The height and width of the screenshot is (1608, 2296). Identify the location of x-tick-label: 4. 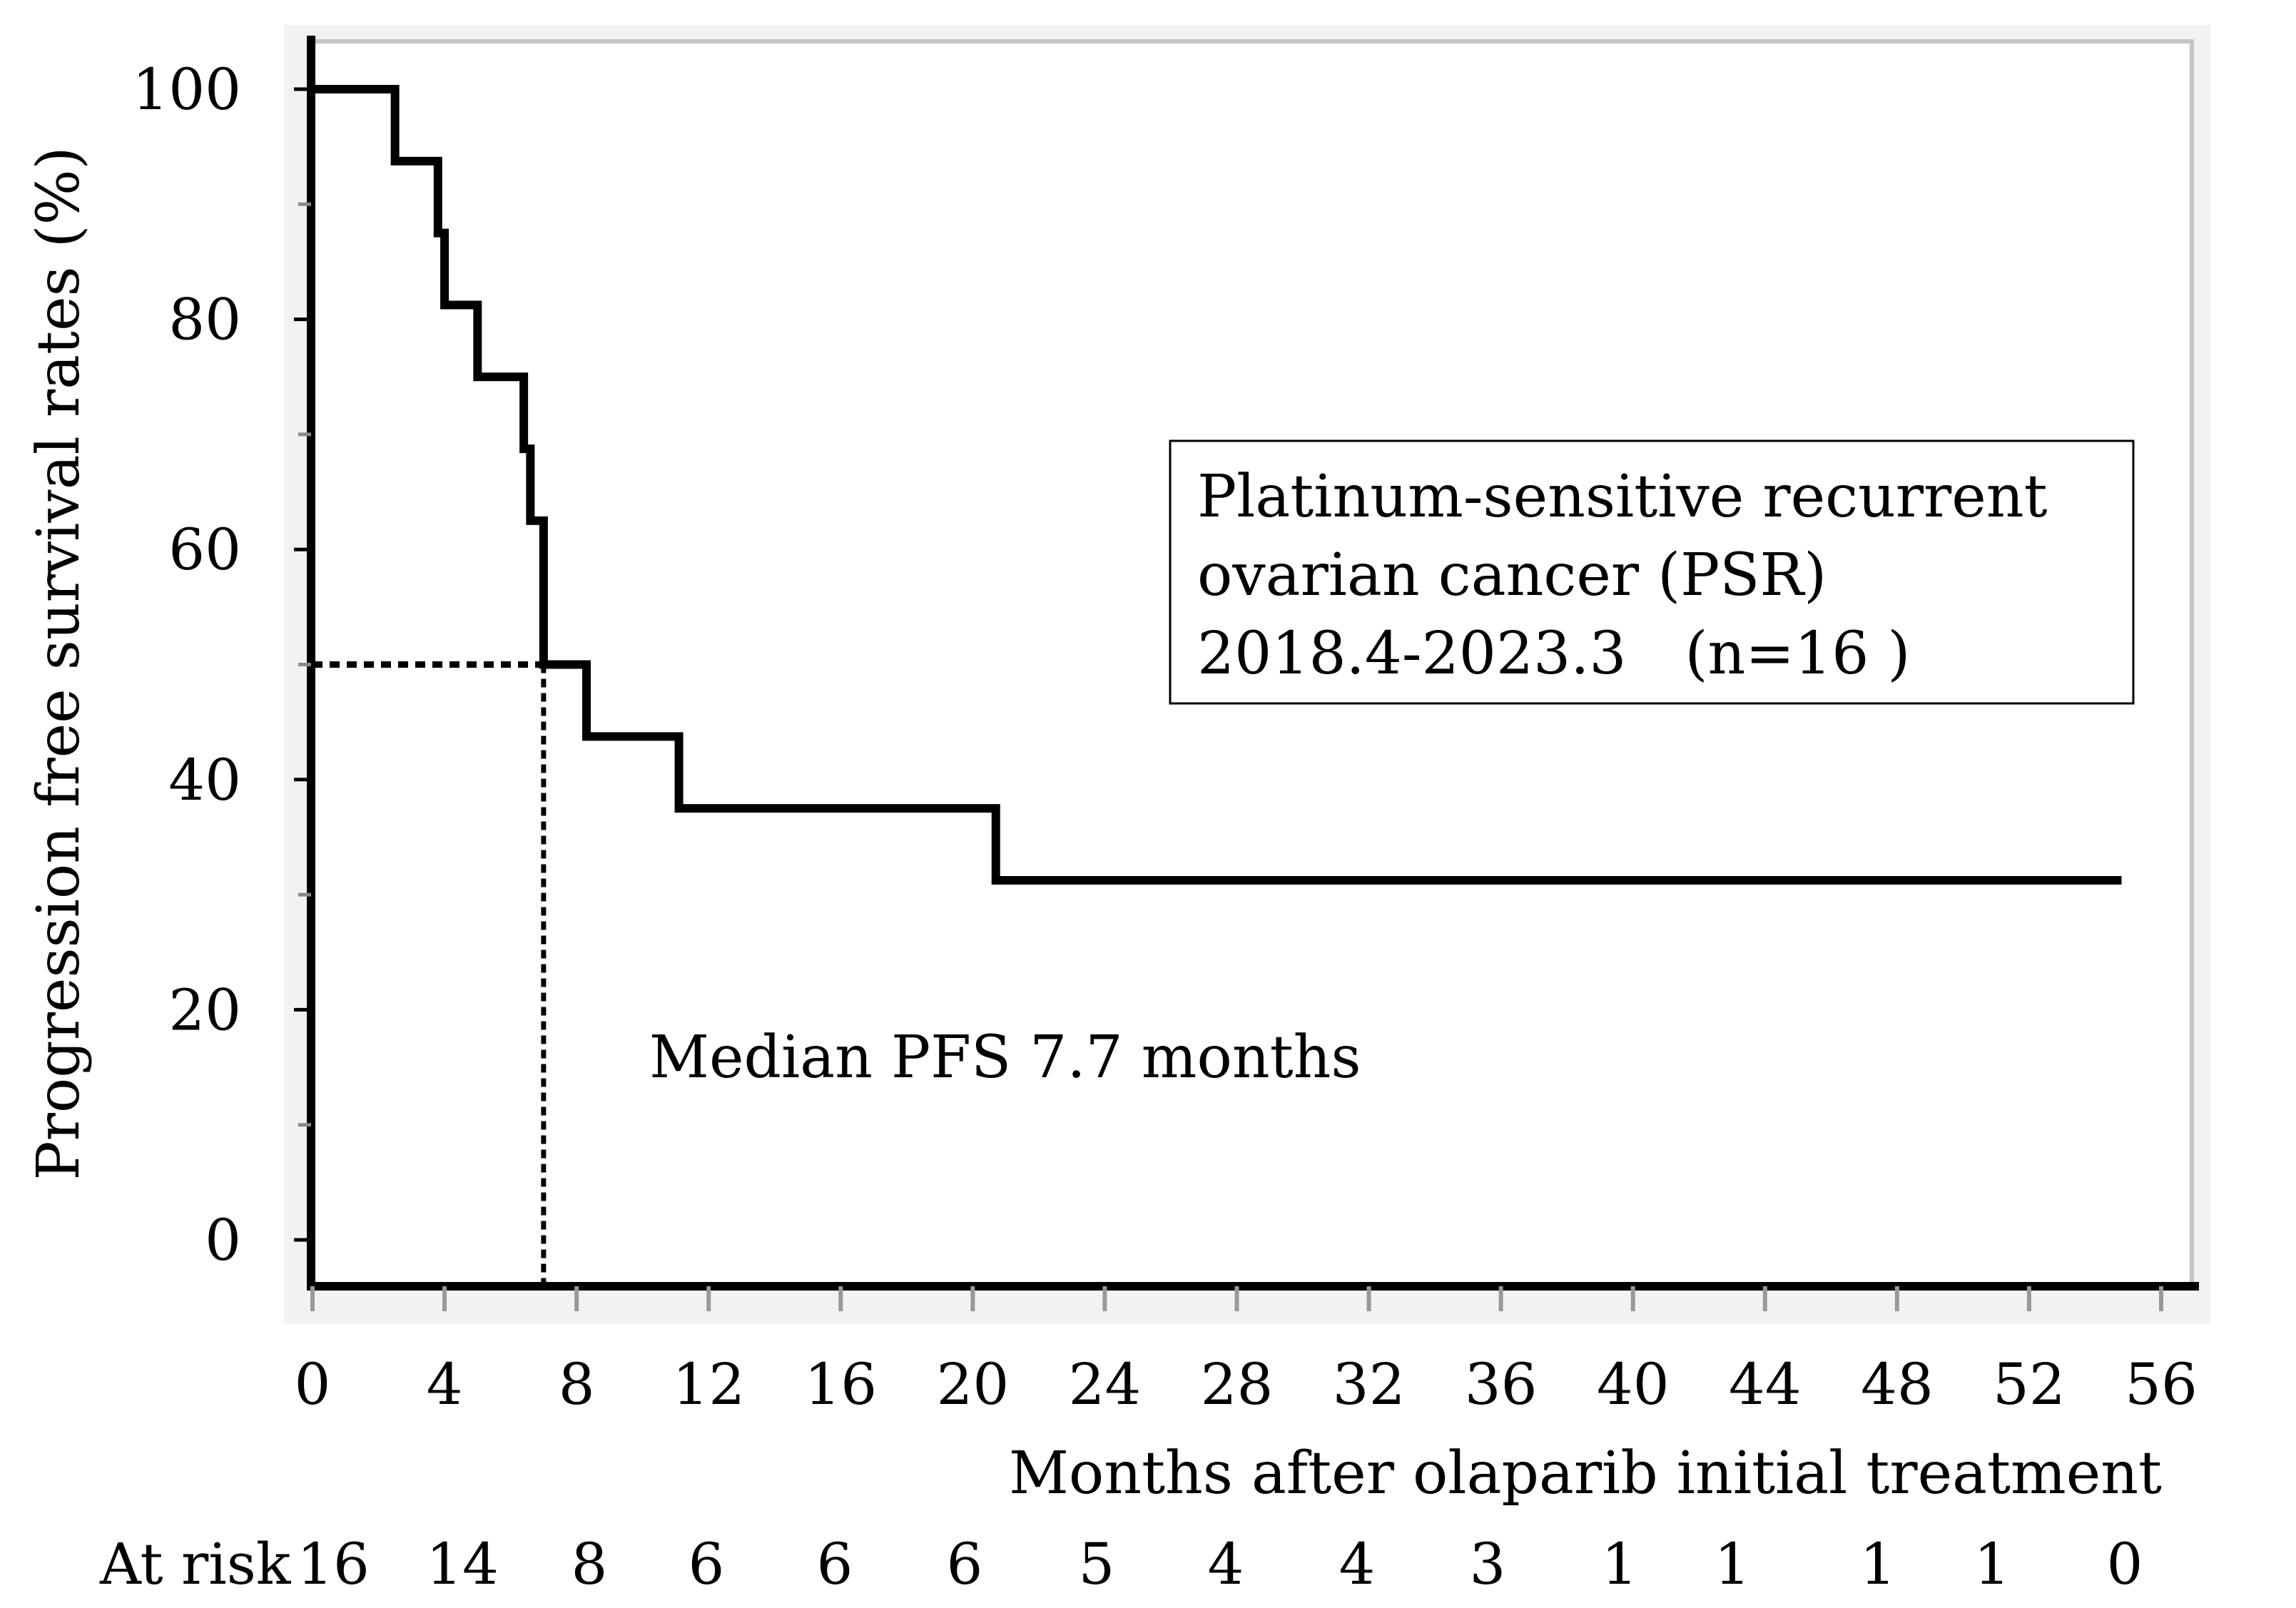
(445, 1384).